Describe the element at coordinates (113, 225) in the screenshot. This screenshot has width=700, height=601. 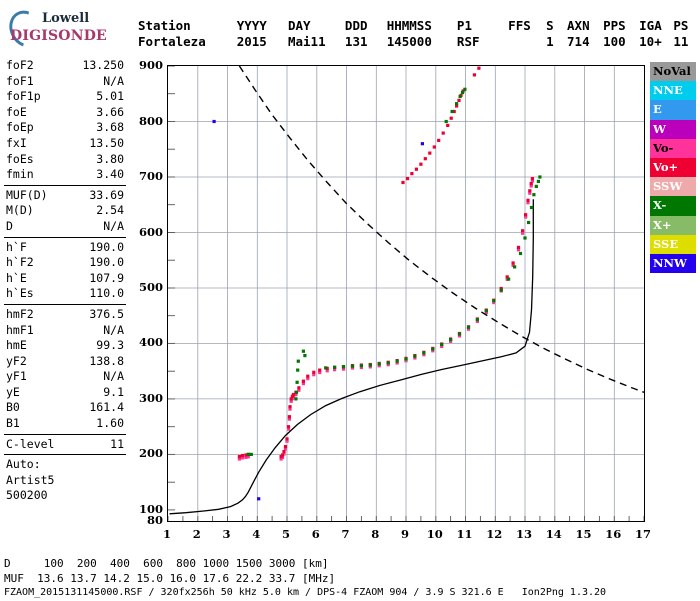
I see `param-value: N/A` at that location.